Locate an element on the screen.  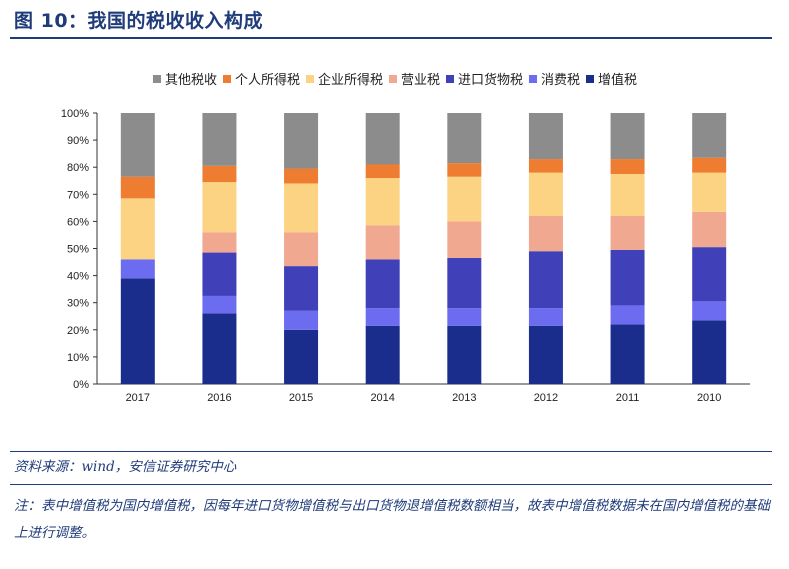
y-tick-label: 50% is located at coordinates (78, 250).